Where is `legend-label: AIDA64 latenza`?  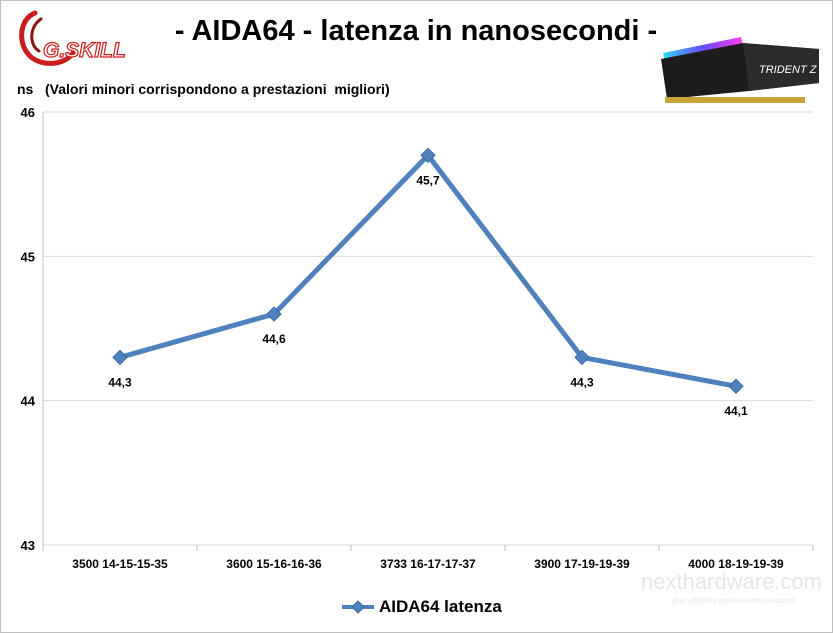 legend-label: AIDA64 latenza is located at coordinates (440, 606).